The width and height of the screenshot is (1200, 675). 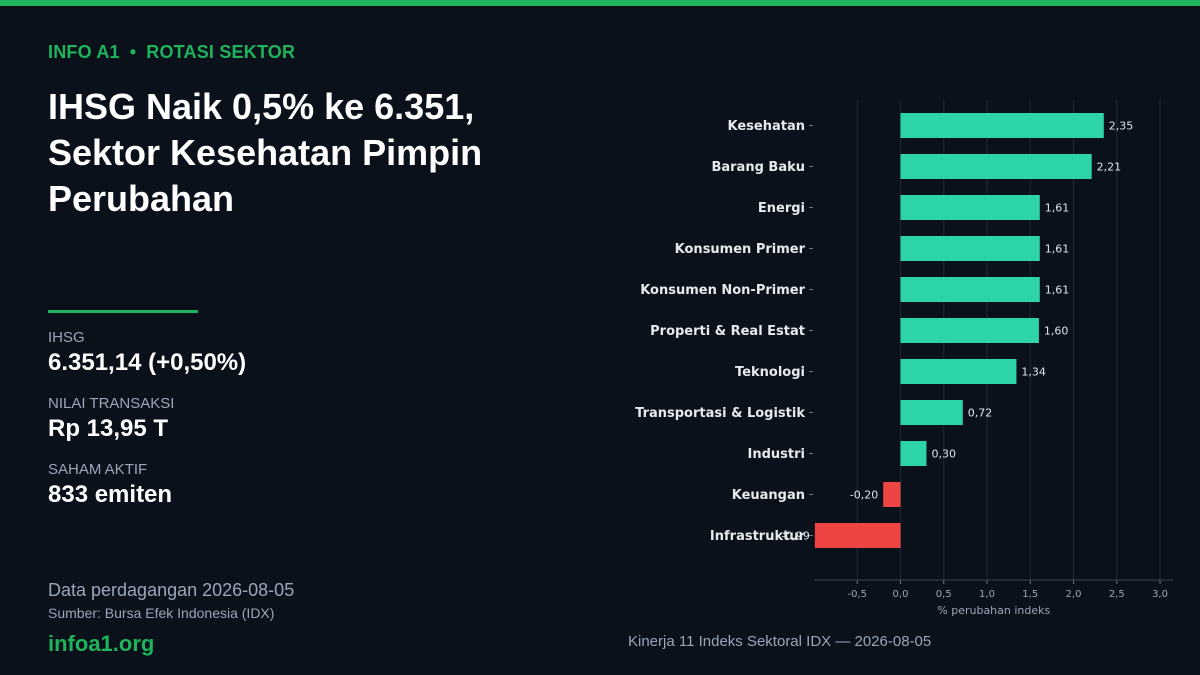 I want to click on x-tick-label: 2,0, so click(x=1074, y=594).